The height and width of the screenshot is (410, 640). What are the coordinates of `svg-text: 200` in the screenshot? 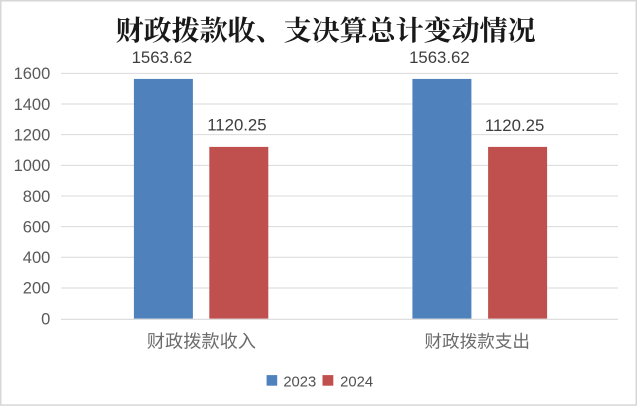 It's located at (37, 289).